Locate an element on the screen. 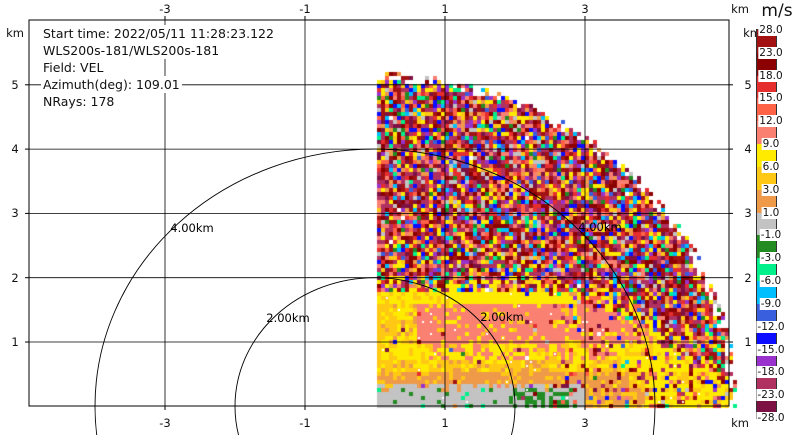  colorbar-label--15.0: -15.0 is located at coordinates (771, 349).